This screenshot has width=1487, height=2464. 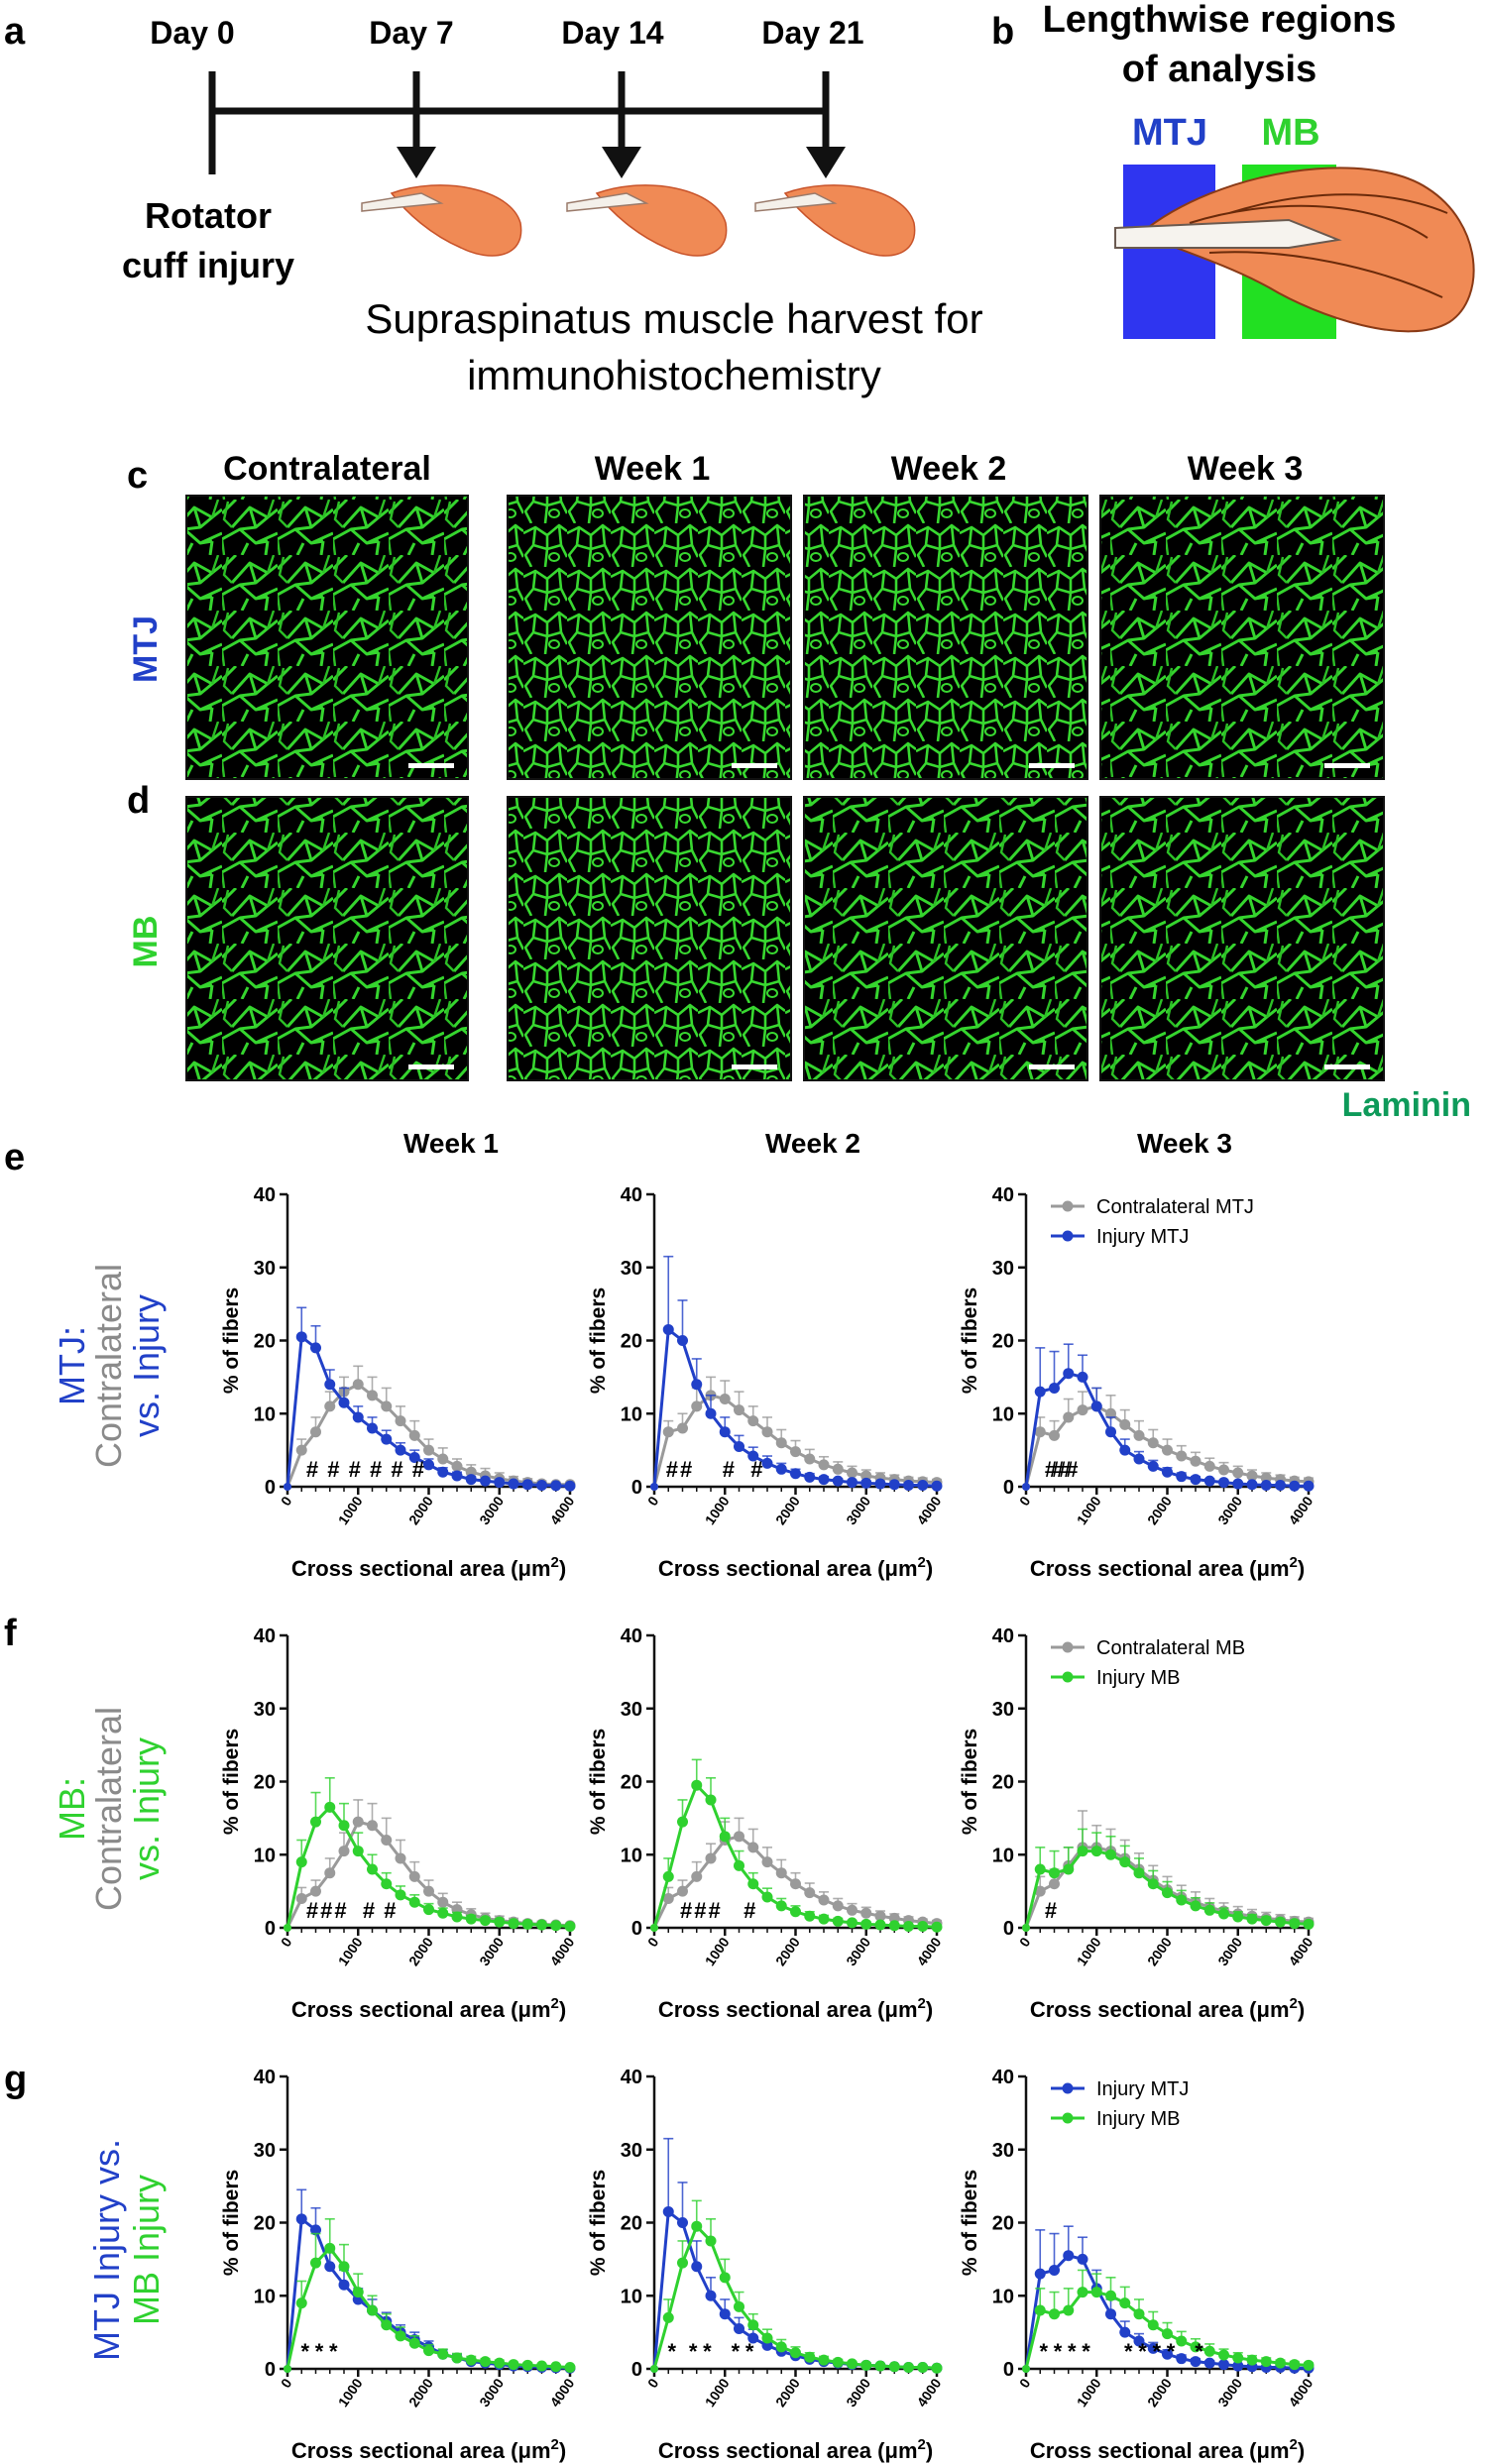 I want to click on day-21-label: Day 21, so click(x=812, y=33).